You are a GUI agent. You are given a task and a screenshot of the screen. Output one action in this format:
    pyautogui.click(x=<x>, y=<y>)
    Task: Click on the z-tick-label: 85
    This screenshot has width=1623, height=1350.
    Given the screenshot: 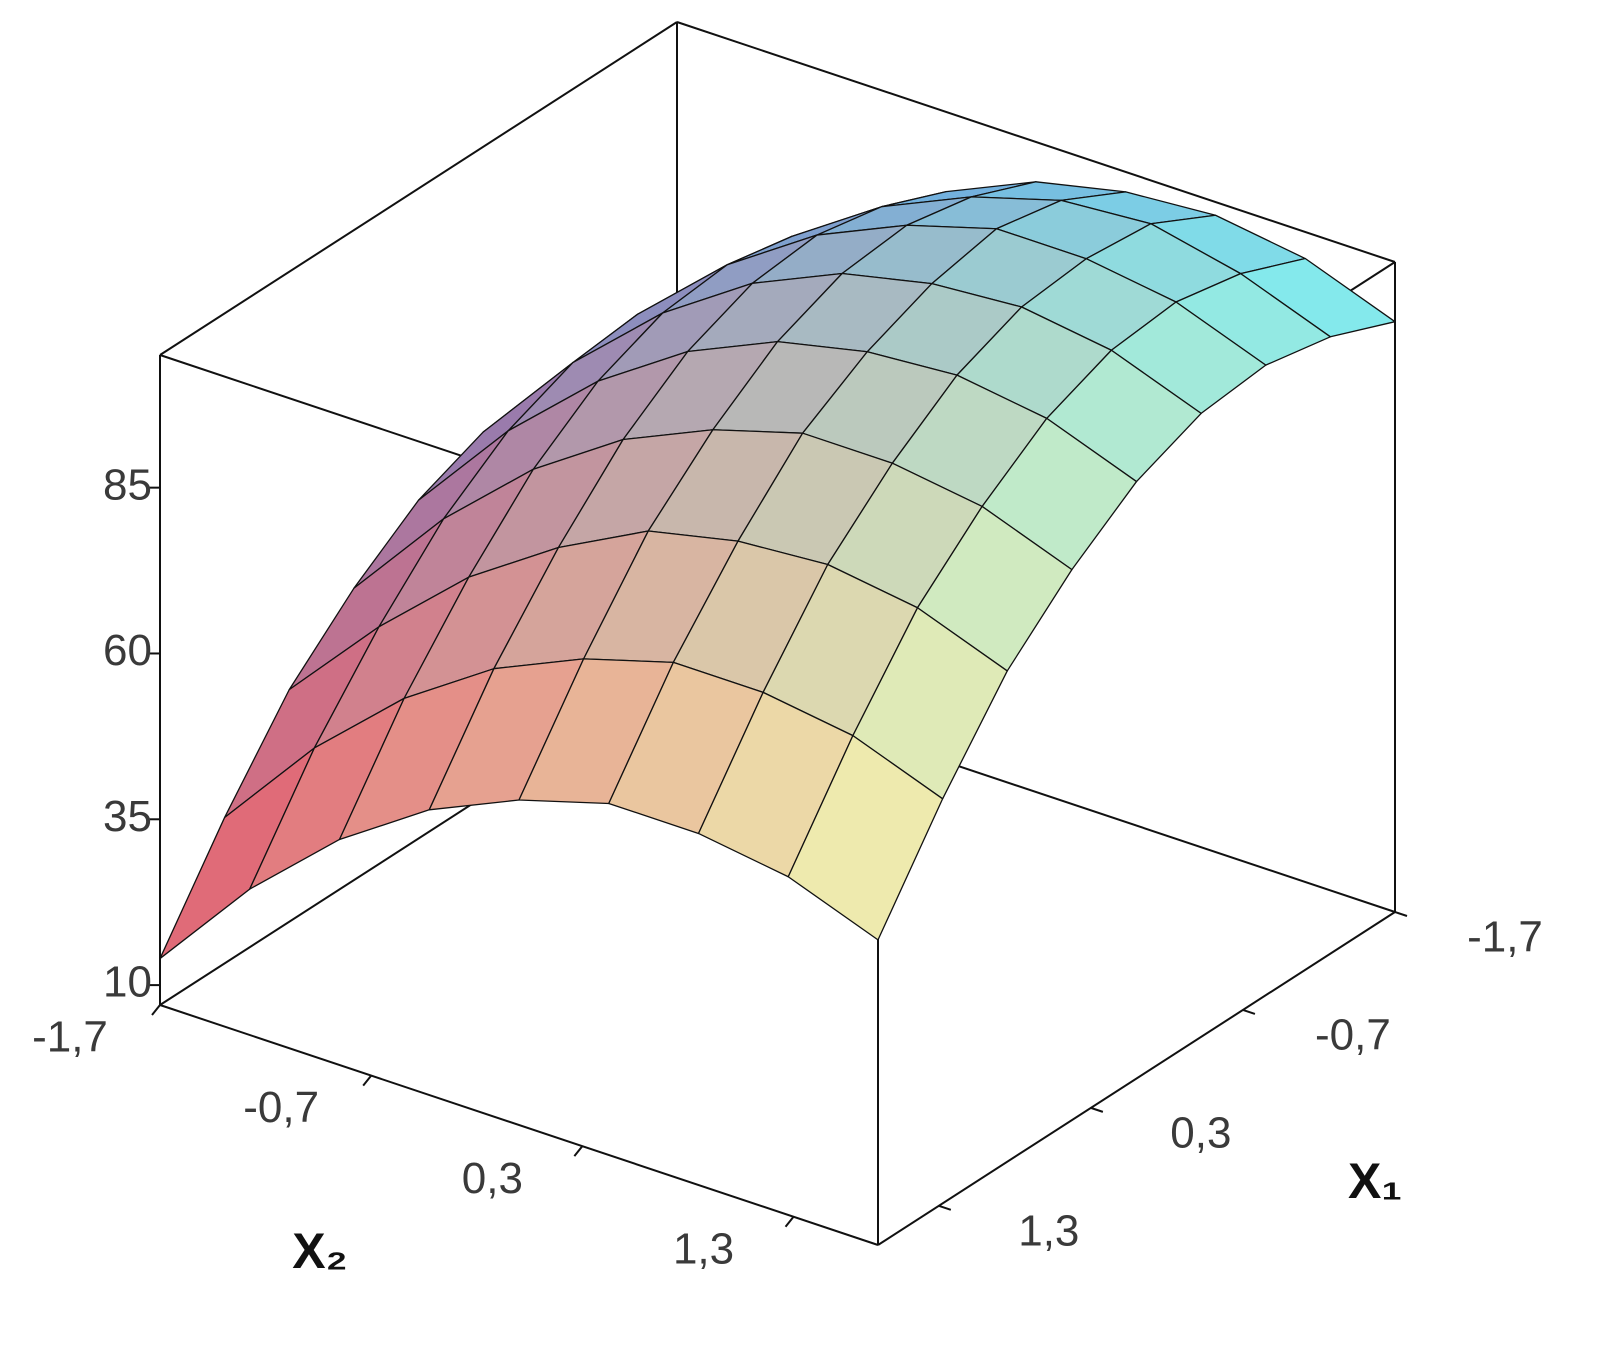 What is the action you would take?
    pyautogui.click(x=127, y=484)
    